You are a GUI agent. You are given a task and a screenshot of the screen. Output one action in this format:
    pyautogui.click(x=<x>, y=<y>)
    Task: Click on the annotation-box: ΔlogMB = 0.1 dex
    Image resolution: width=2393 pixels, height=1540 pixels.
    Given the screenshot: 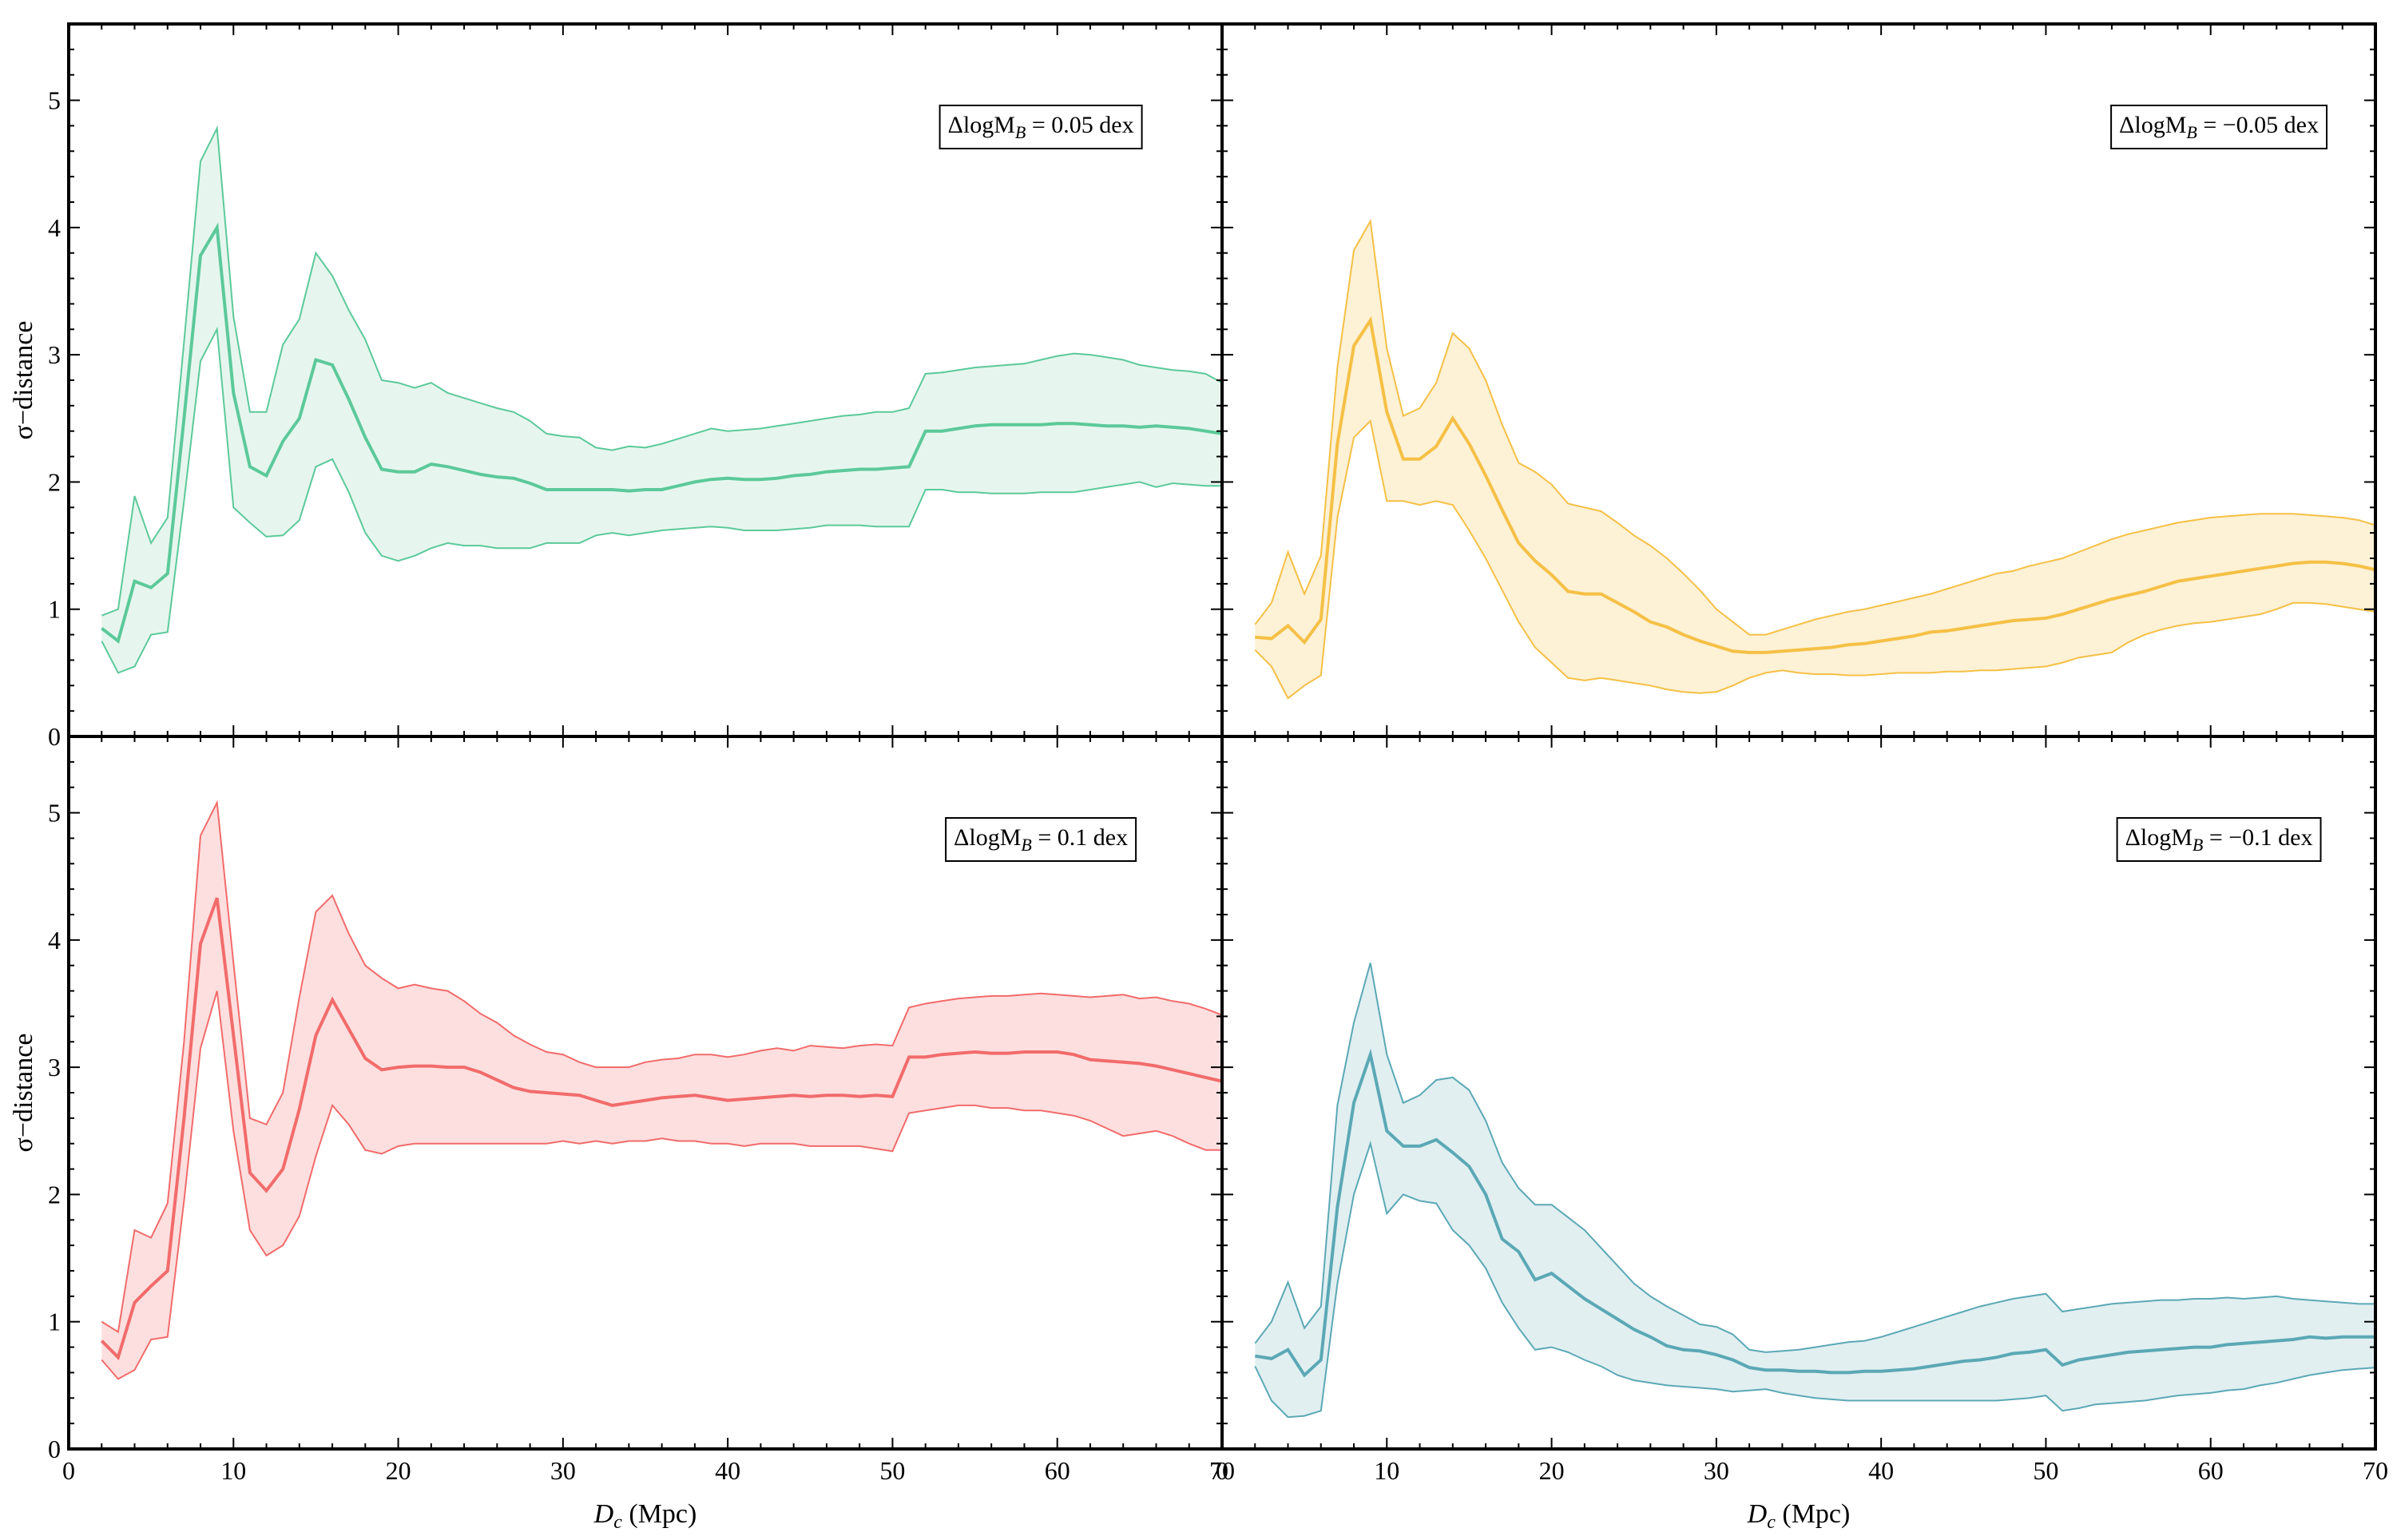 What is the action you would take?
    pyautogui.click(x=1041, y=840)
    